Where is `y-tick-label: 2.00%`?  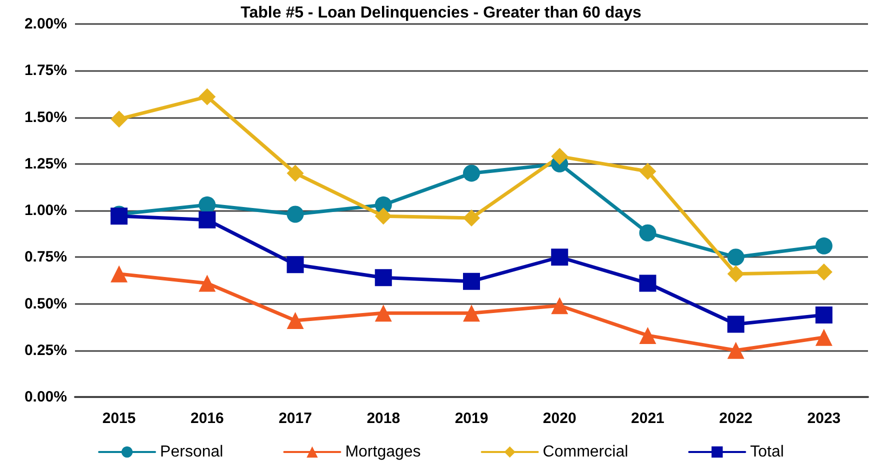
y-tick-label: 2.00% is located at coordinates (45, 24).